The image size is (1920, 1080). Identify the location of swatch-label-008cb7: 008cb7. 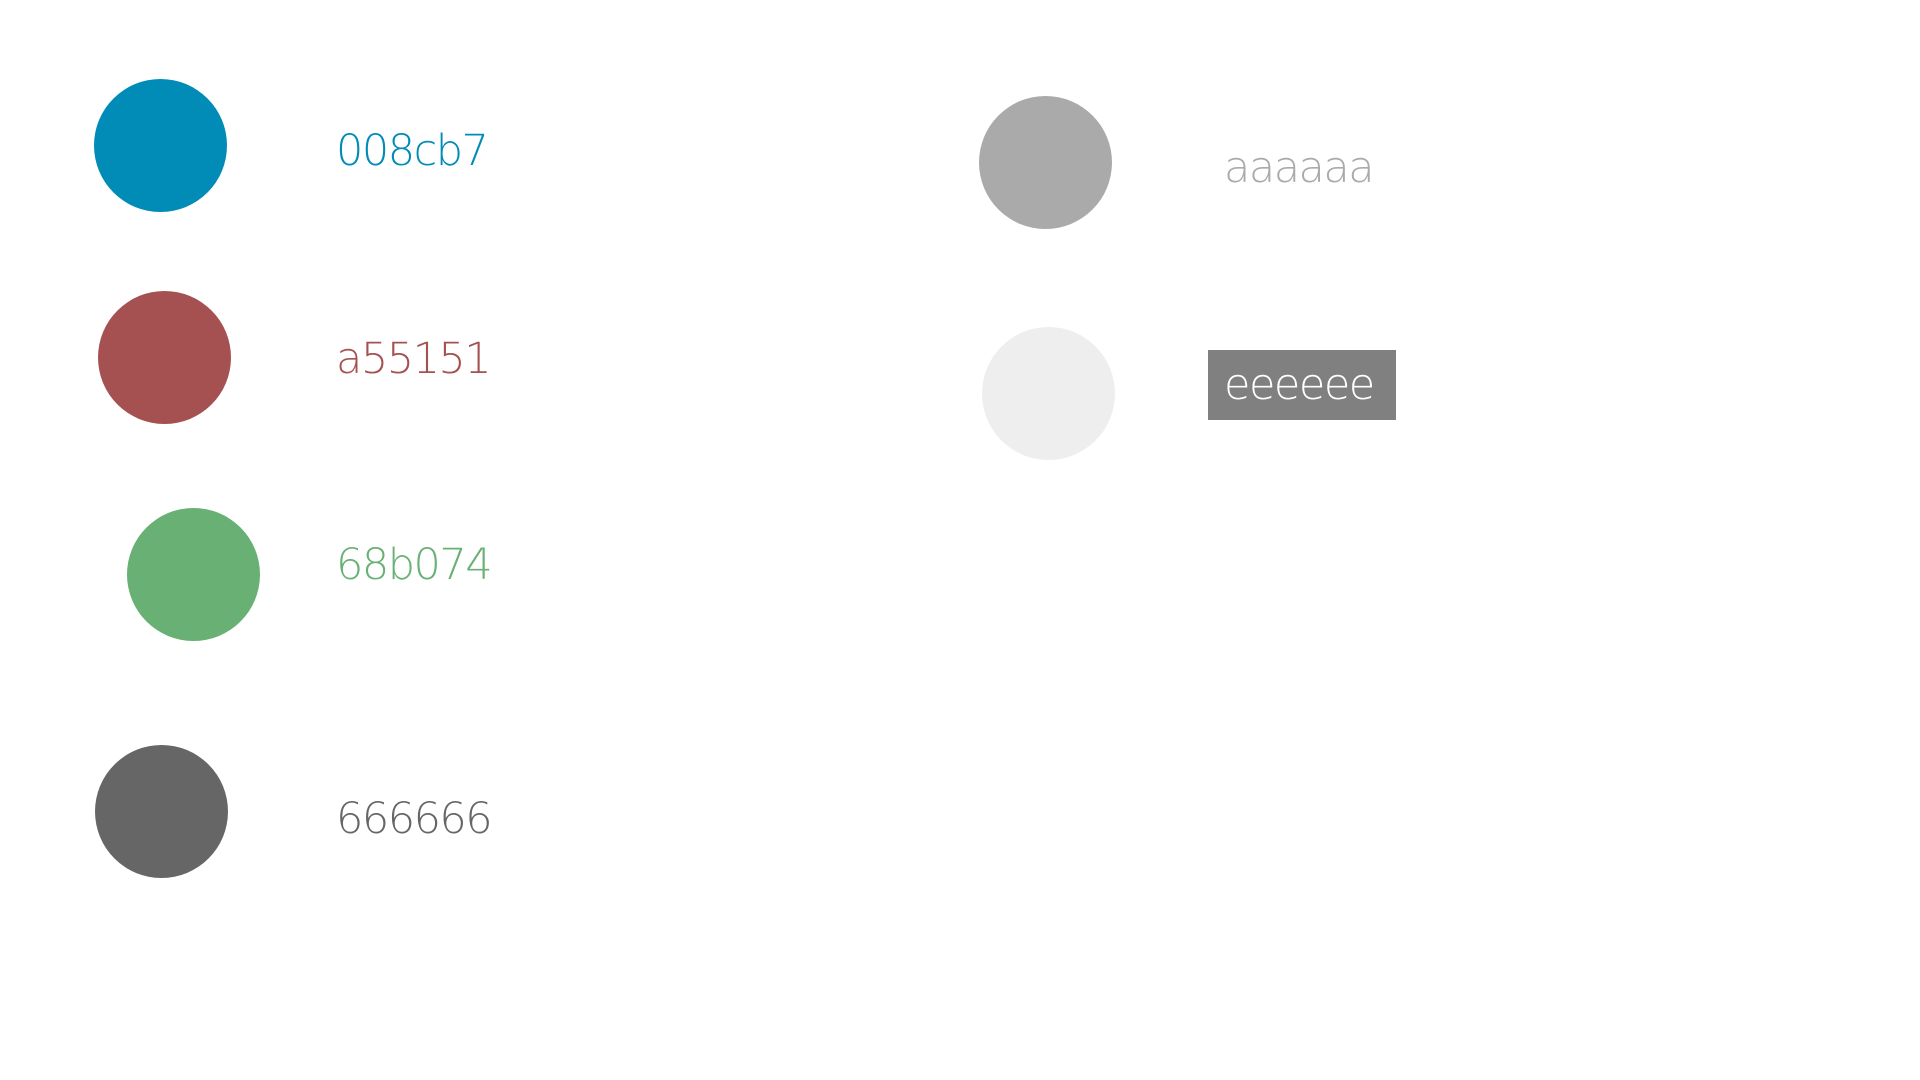
(412, 151).